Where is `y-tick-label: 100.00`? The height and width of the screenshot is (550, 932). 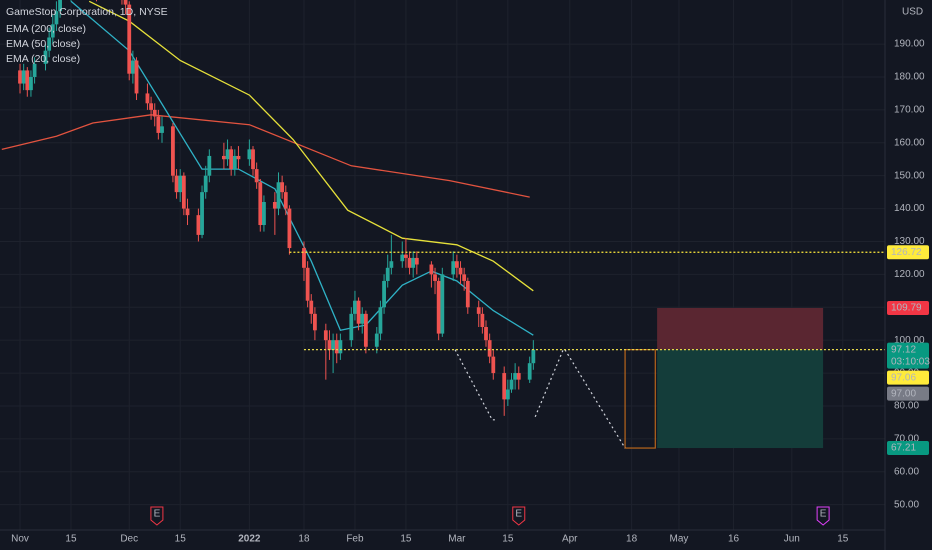 y-tick-label: 100.00 is located at coordinates (909, 340).